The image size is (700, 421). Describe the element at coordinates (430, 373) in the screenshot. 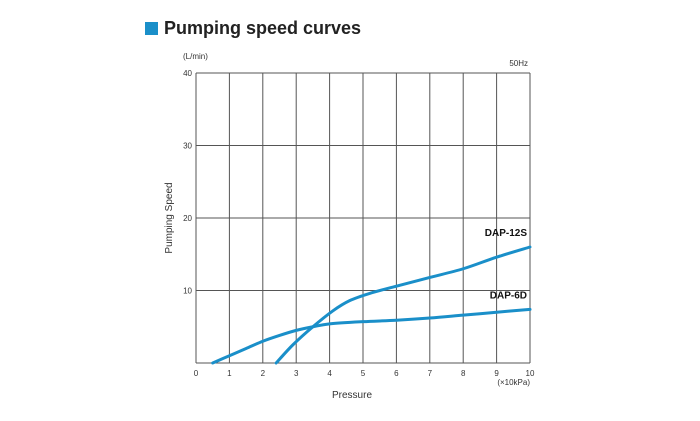

I see `x-tick-label: 7` at that location.